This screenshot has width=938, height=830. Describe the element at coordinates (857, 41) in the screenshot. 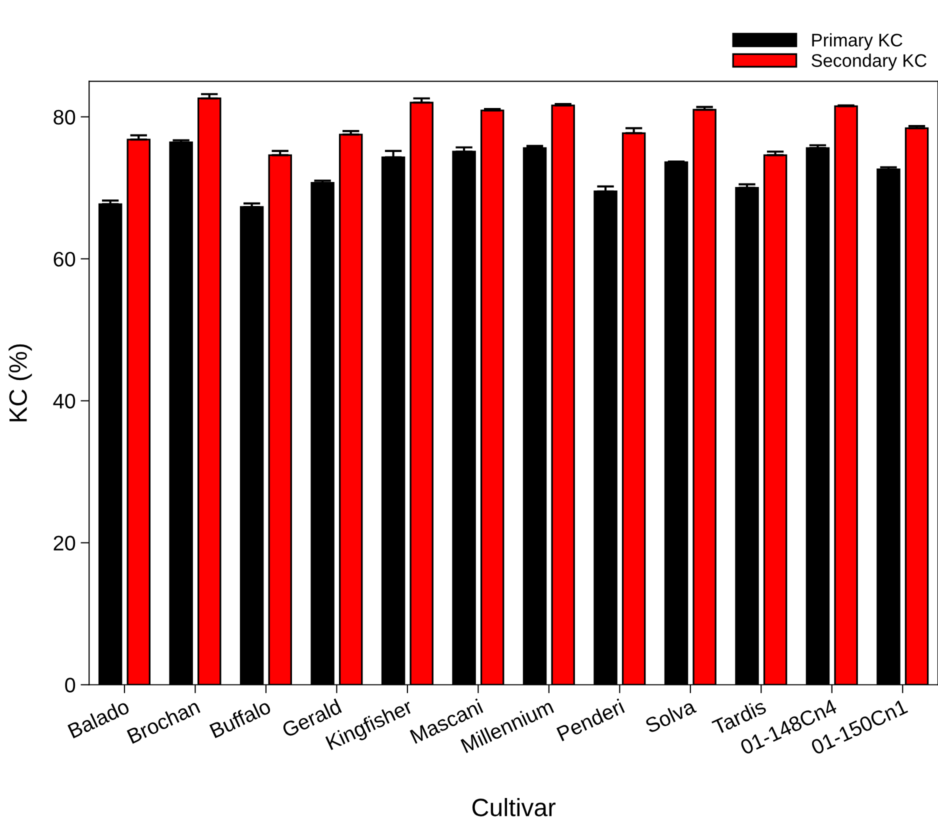

I see `legend-label: Primary KC` at that location.